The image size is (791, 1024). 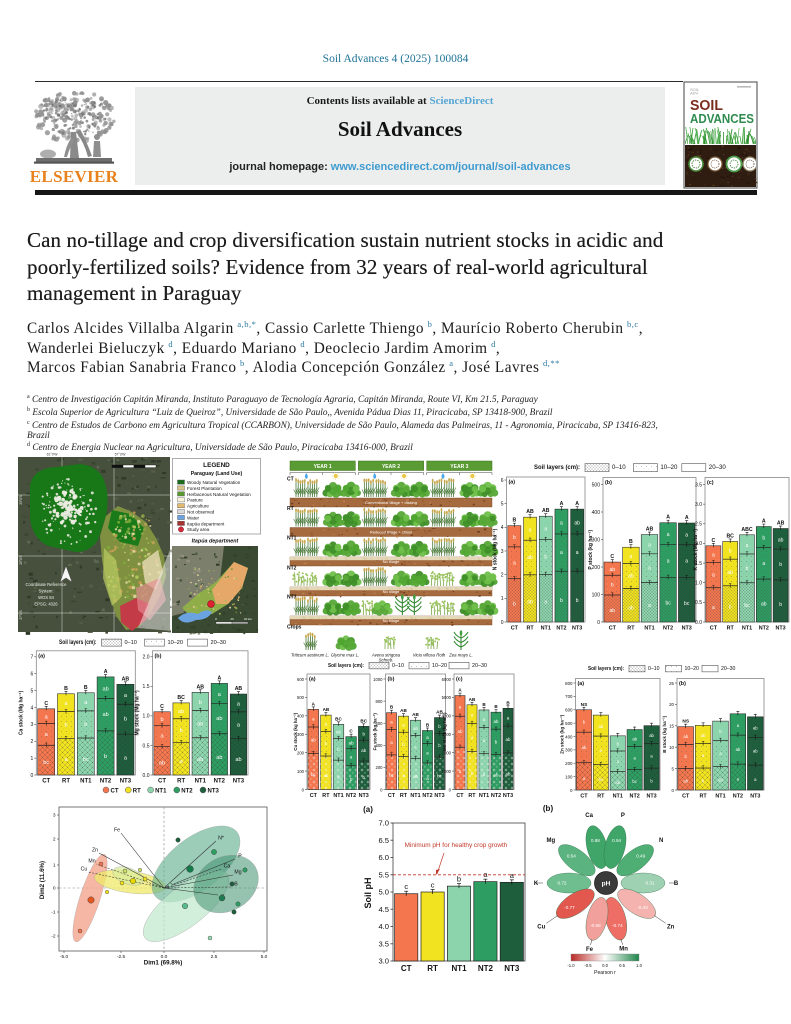 What do you see at coordinates (221, 839) in the screenshot?
I see `svg-text: N*` at bounding box center [221, 839].